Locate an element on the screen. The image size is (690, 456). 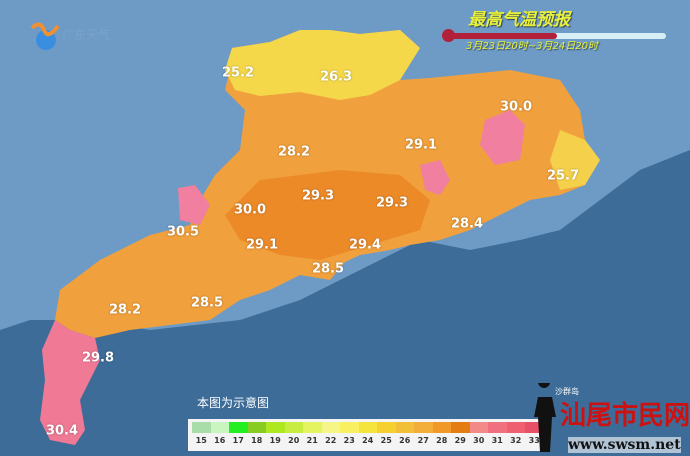
color-legend: 15 16 17 18 19 20 21 22 23 24 25 26 27 28 29 30 31 32 33 is located at coordinates (366, 435).